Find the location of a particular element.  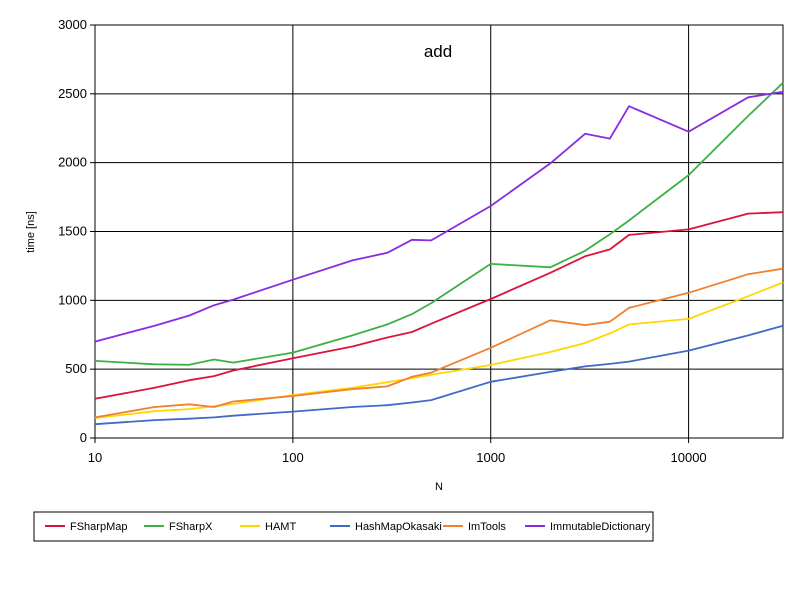

legend-item-hamt: HAMT is located at coordinates (268, 527).